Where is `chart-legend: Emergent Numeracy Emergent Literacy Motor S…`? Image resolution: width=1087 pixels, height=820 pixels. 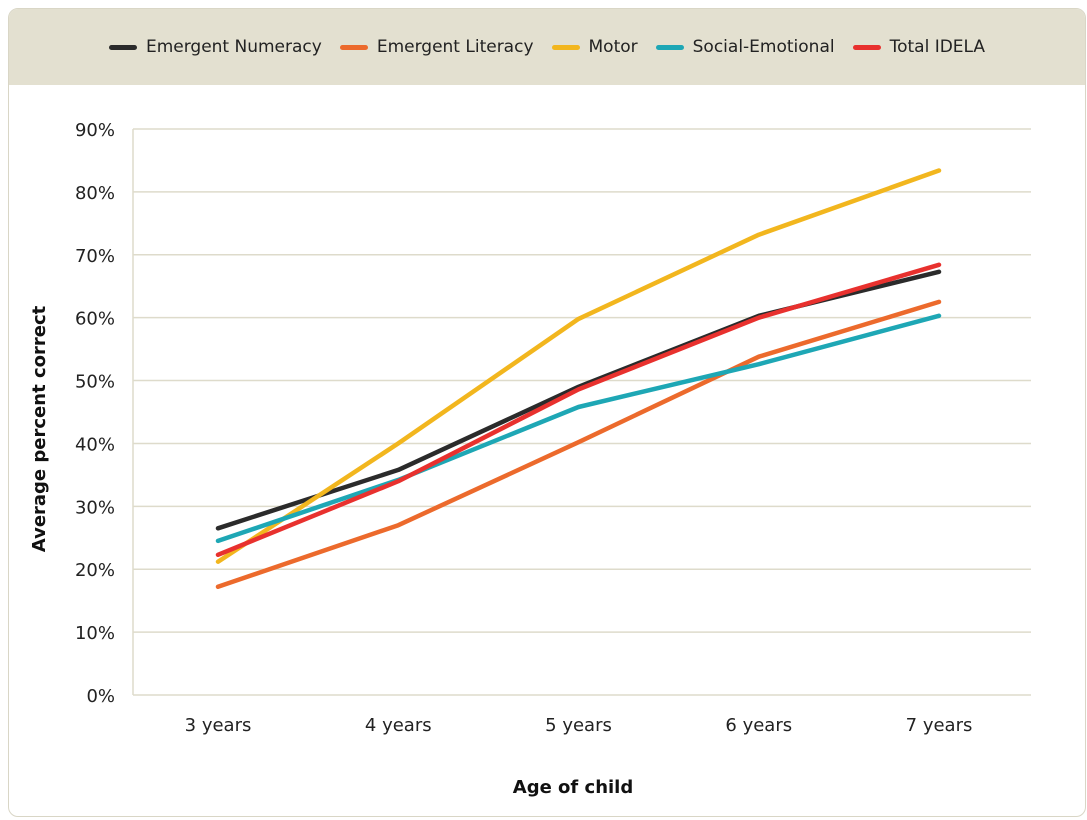 chart-legend: Emergent Numeracy Emergent Literacy Motor S… is located at coordinates (547, 47).